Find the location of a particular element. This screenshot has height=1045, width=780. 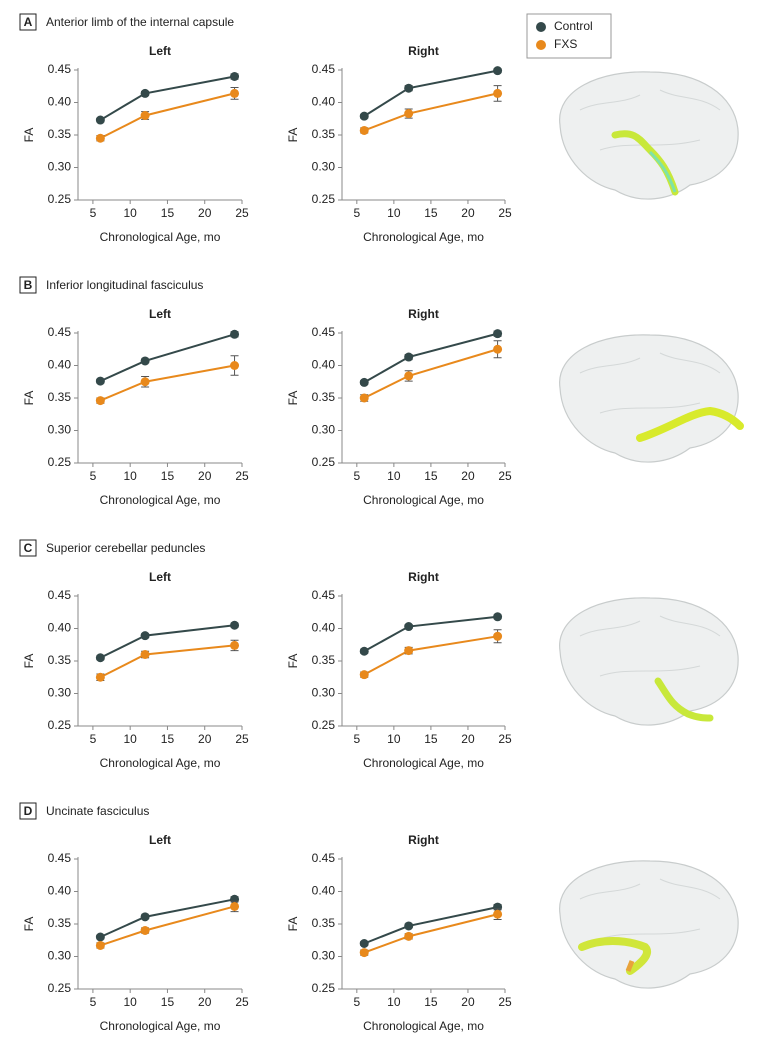

panel-letter: A is located at coordinates (28, 22).